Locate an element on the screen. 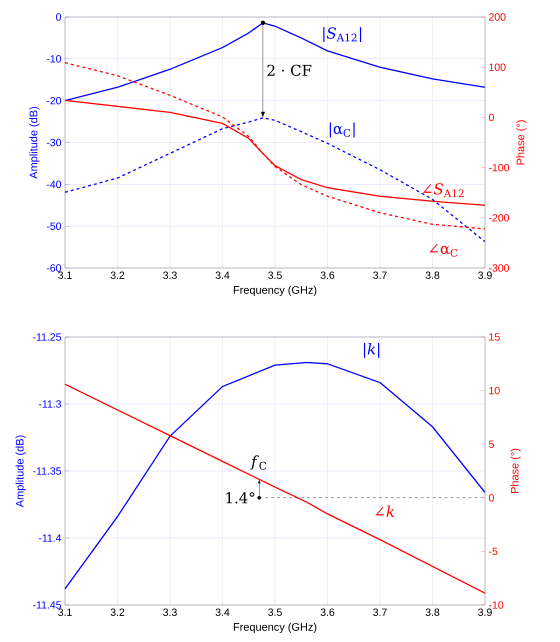 This screenshot has width=560, height=642. annotation: 1.4° is located at coordinates (240, 498).